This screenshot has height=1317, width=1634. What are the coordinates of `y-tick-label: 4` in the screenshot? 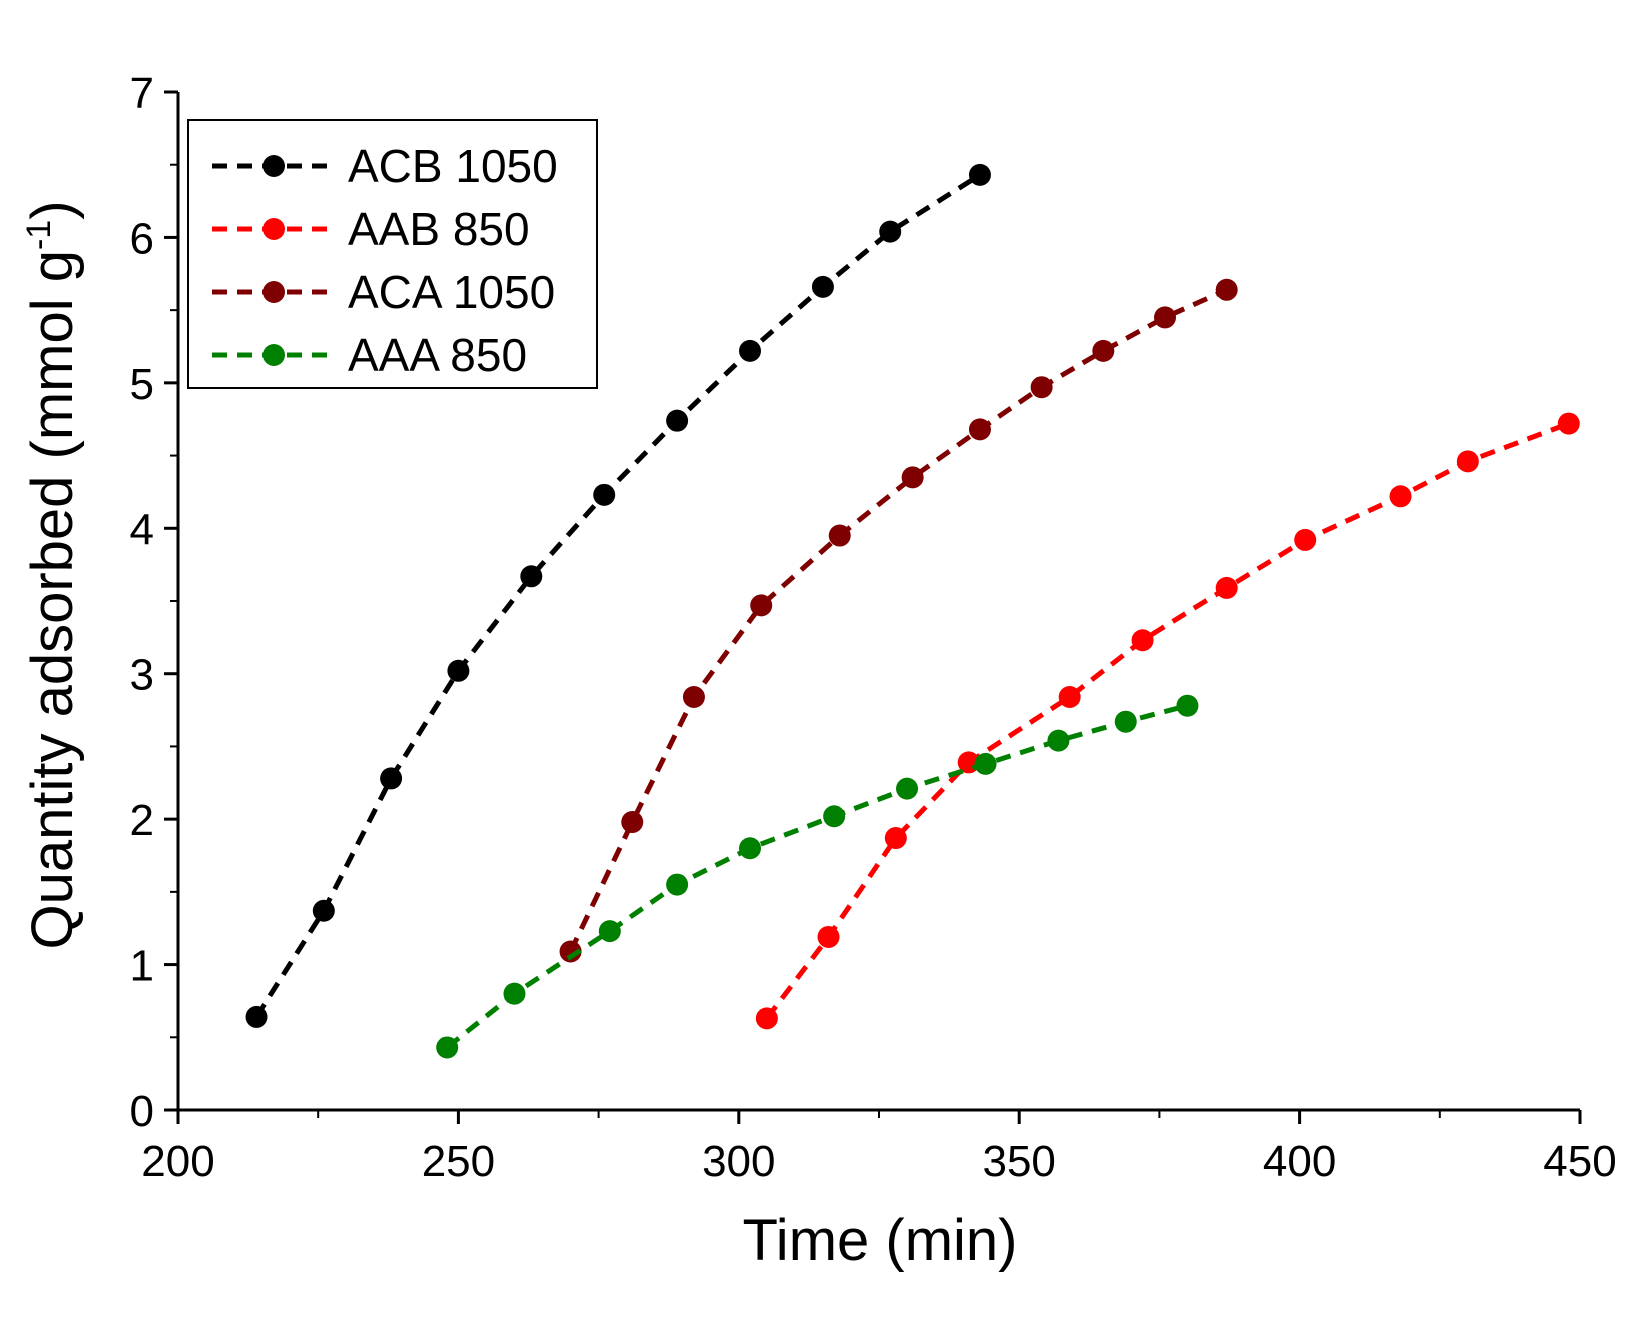 It's located at (142, 529).